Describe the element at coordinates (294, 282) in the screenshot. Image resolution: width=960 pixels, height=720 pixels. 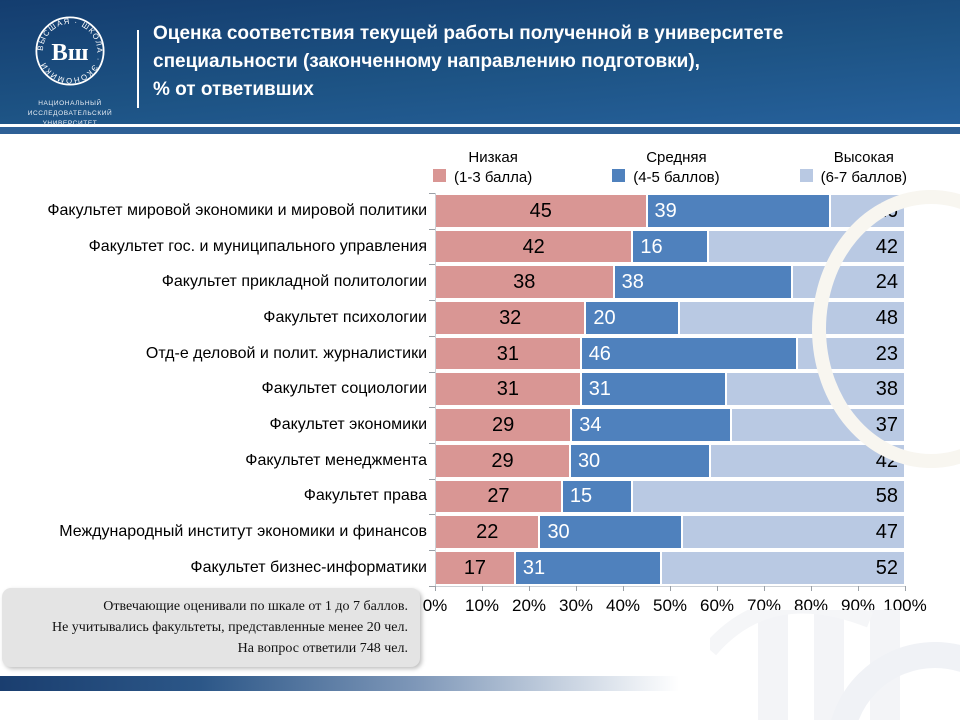
I see `category-label: Факультет прикладной политологии` at that location.